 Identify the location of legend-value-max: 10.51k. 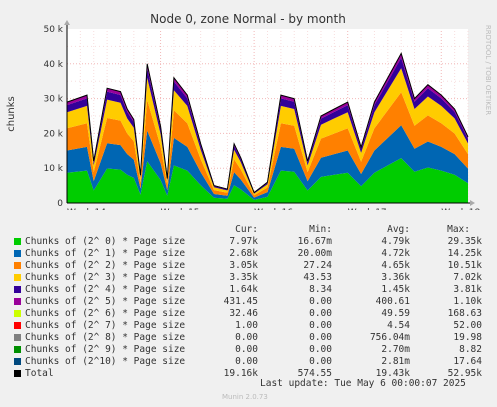
(464, 265).